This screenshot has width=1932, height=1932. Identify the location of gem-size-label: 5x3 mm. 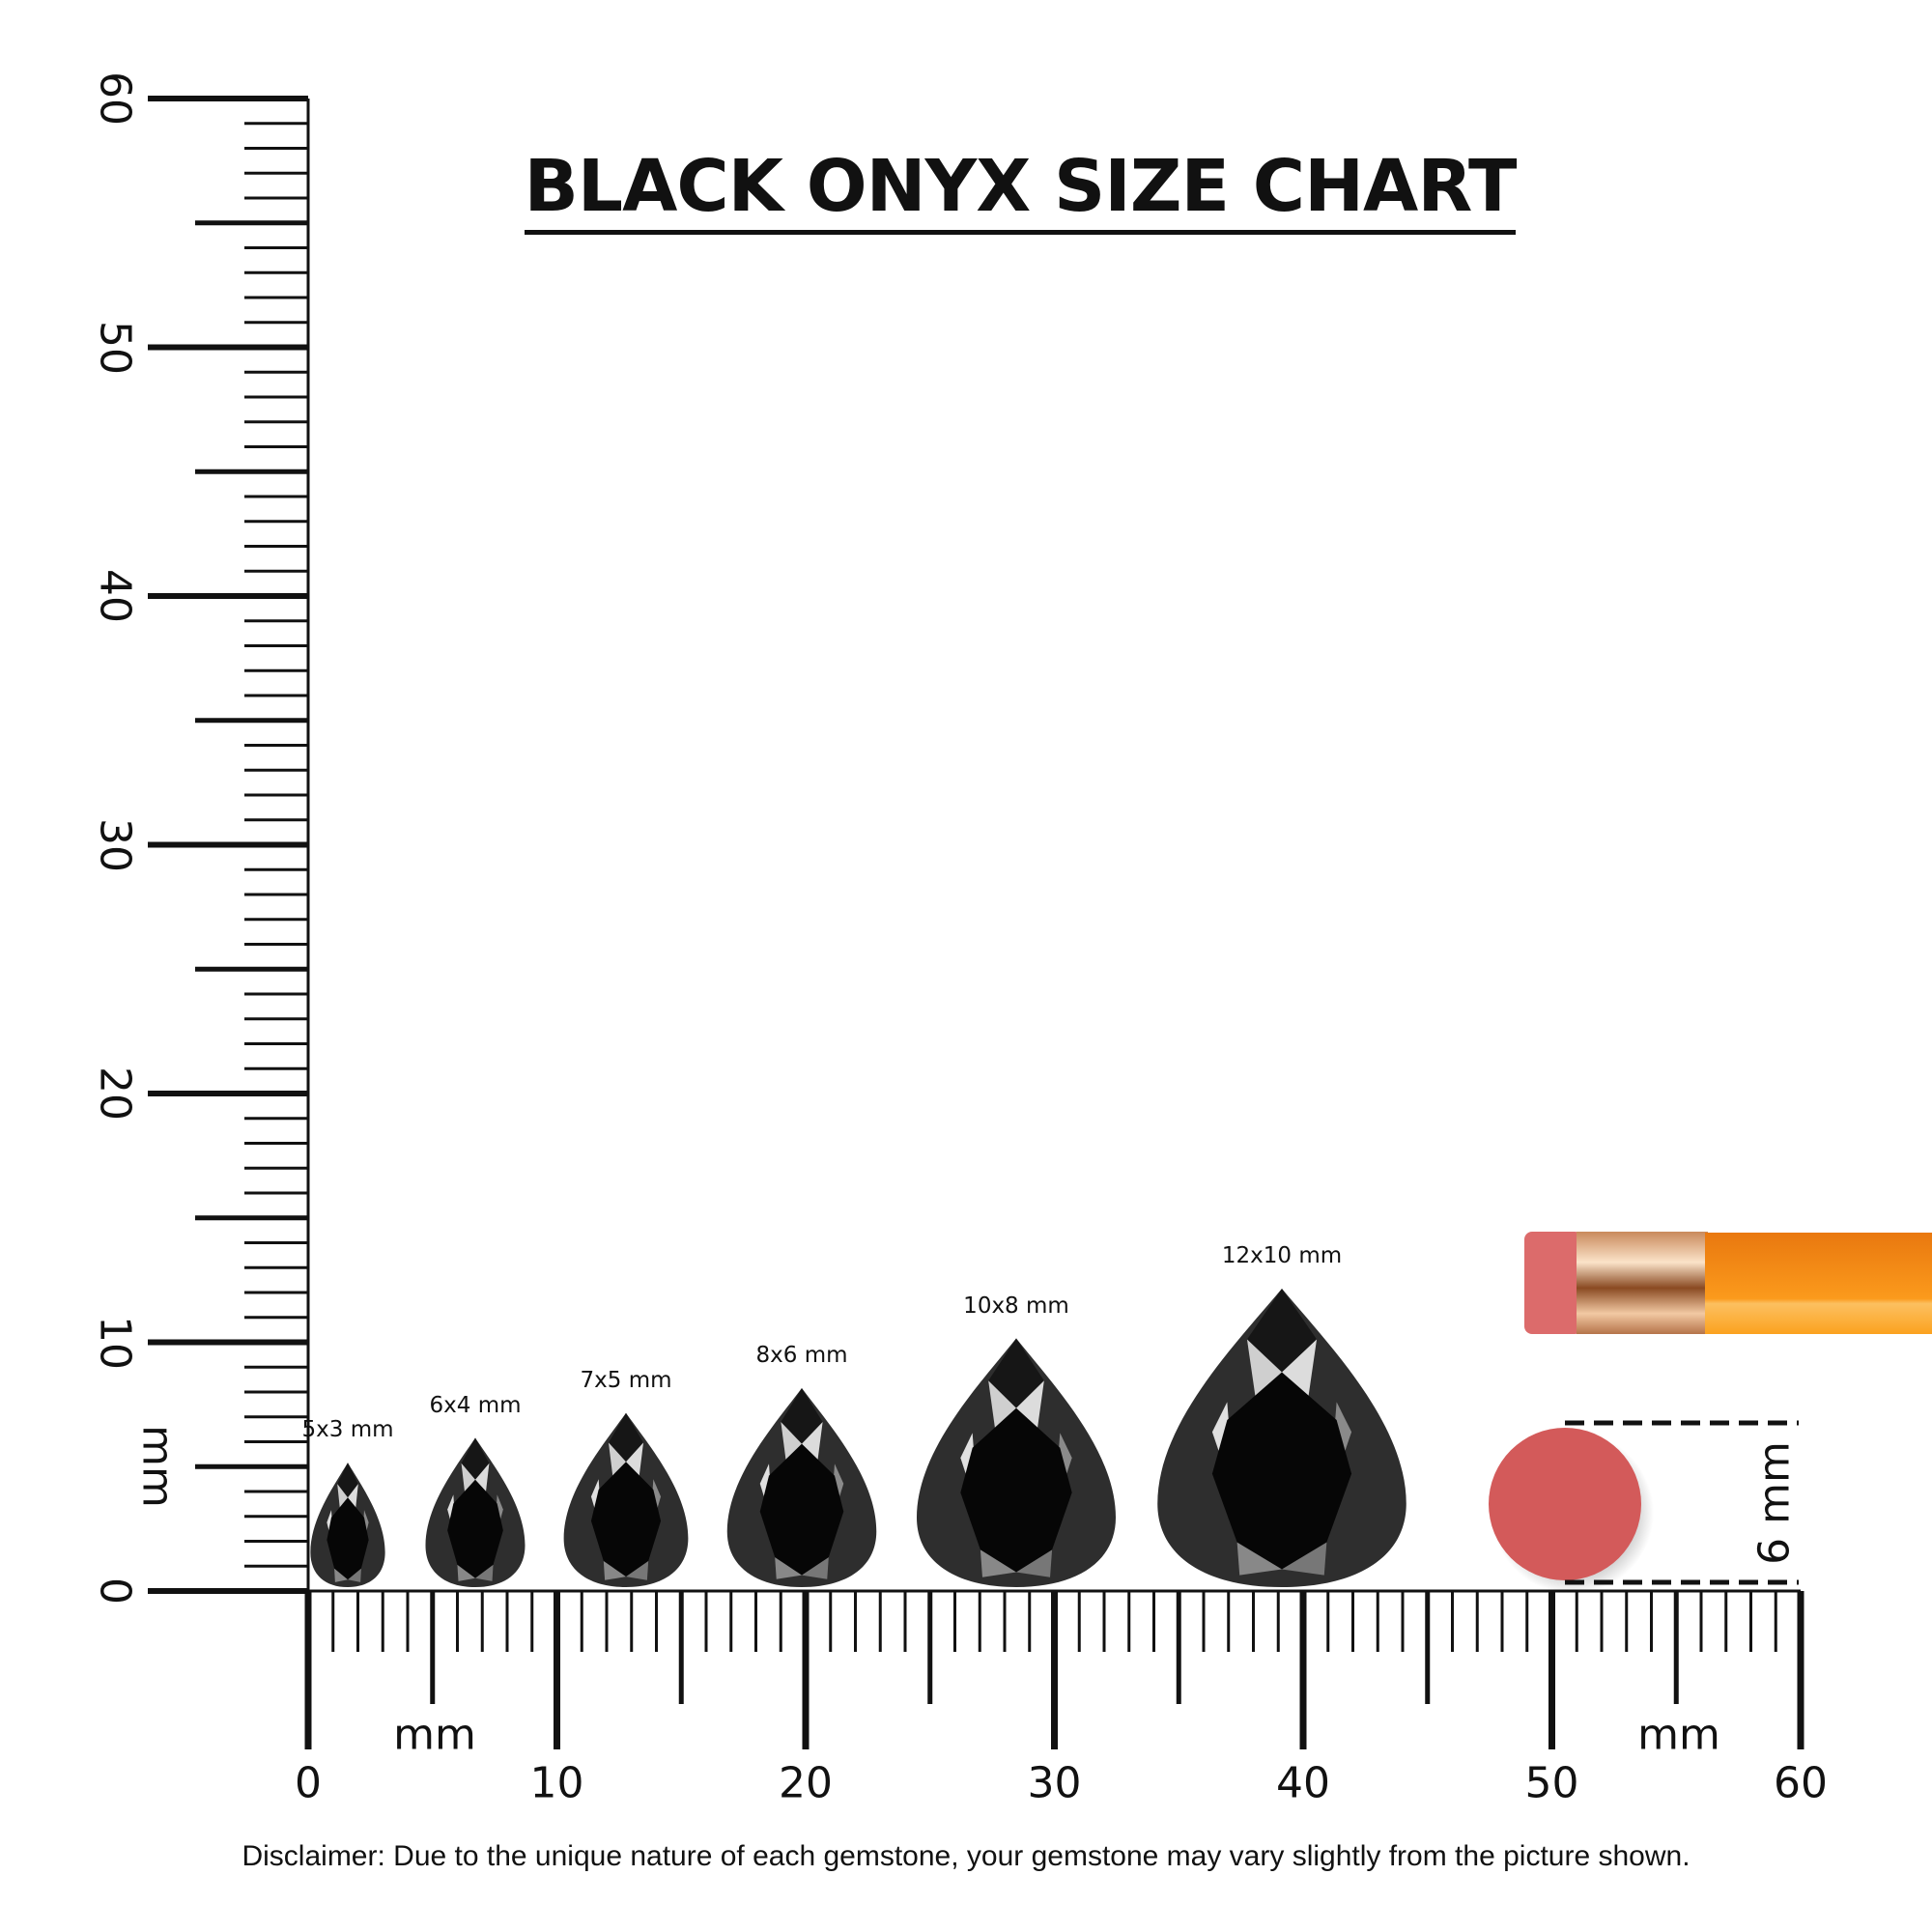
(347, 1430).